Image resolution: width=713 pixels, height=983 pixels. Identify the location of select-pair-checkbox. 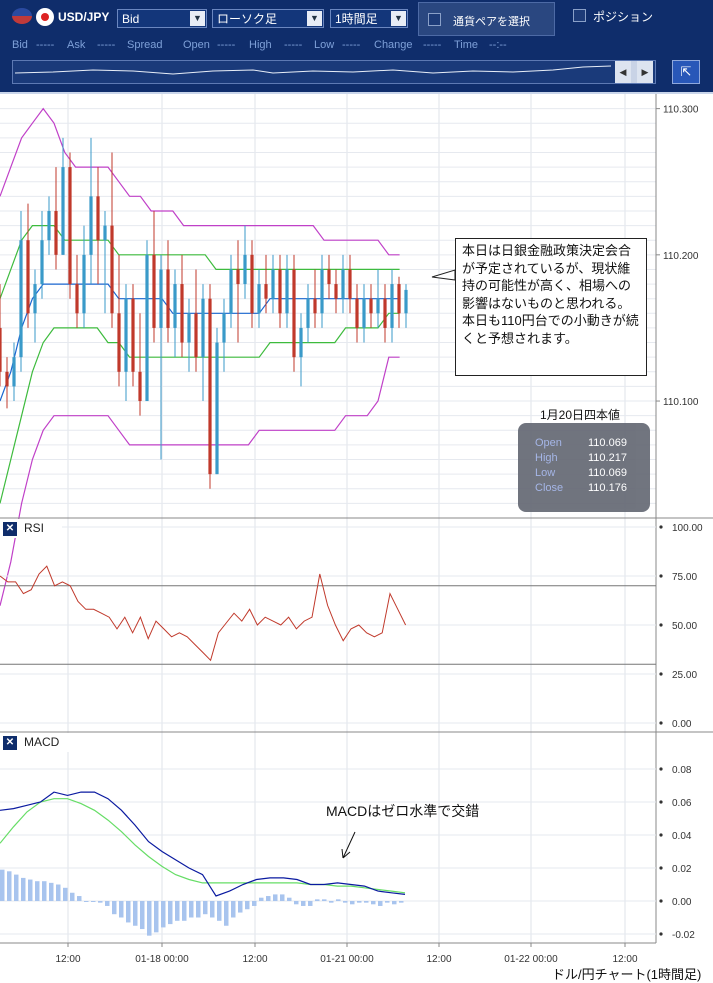
(434, 19).